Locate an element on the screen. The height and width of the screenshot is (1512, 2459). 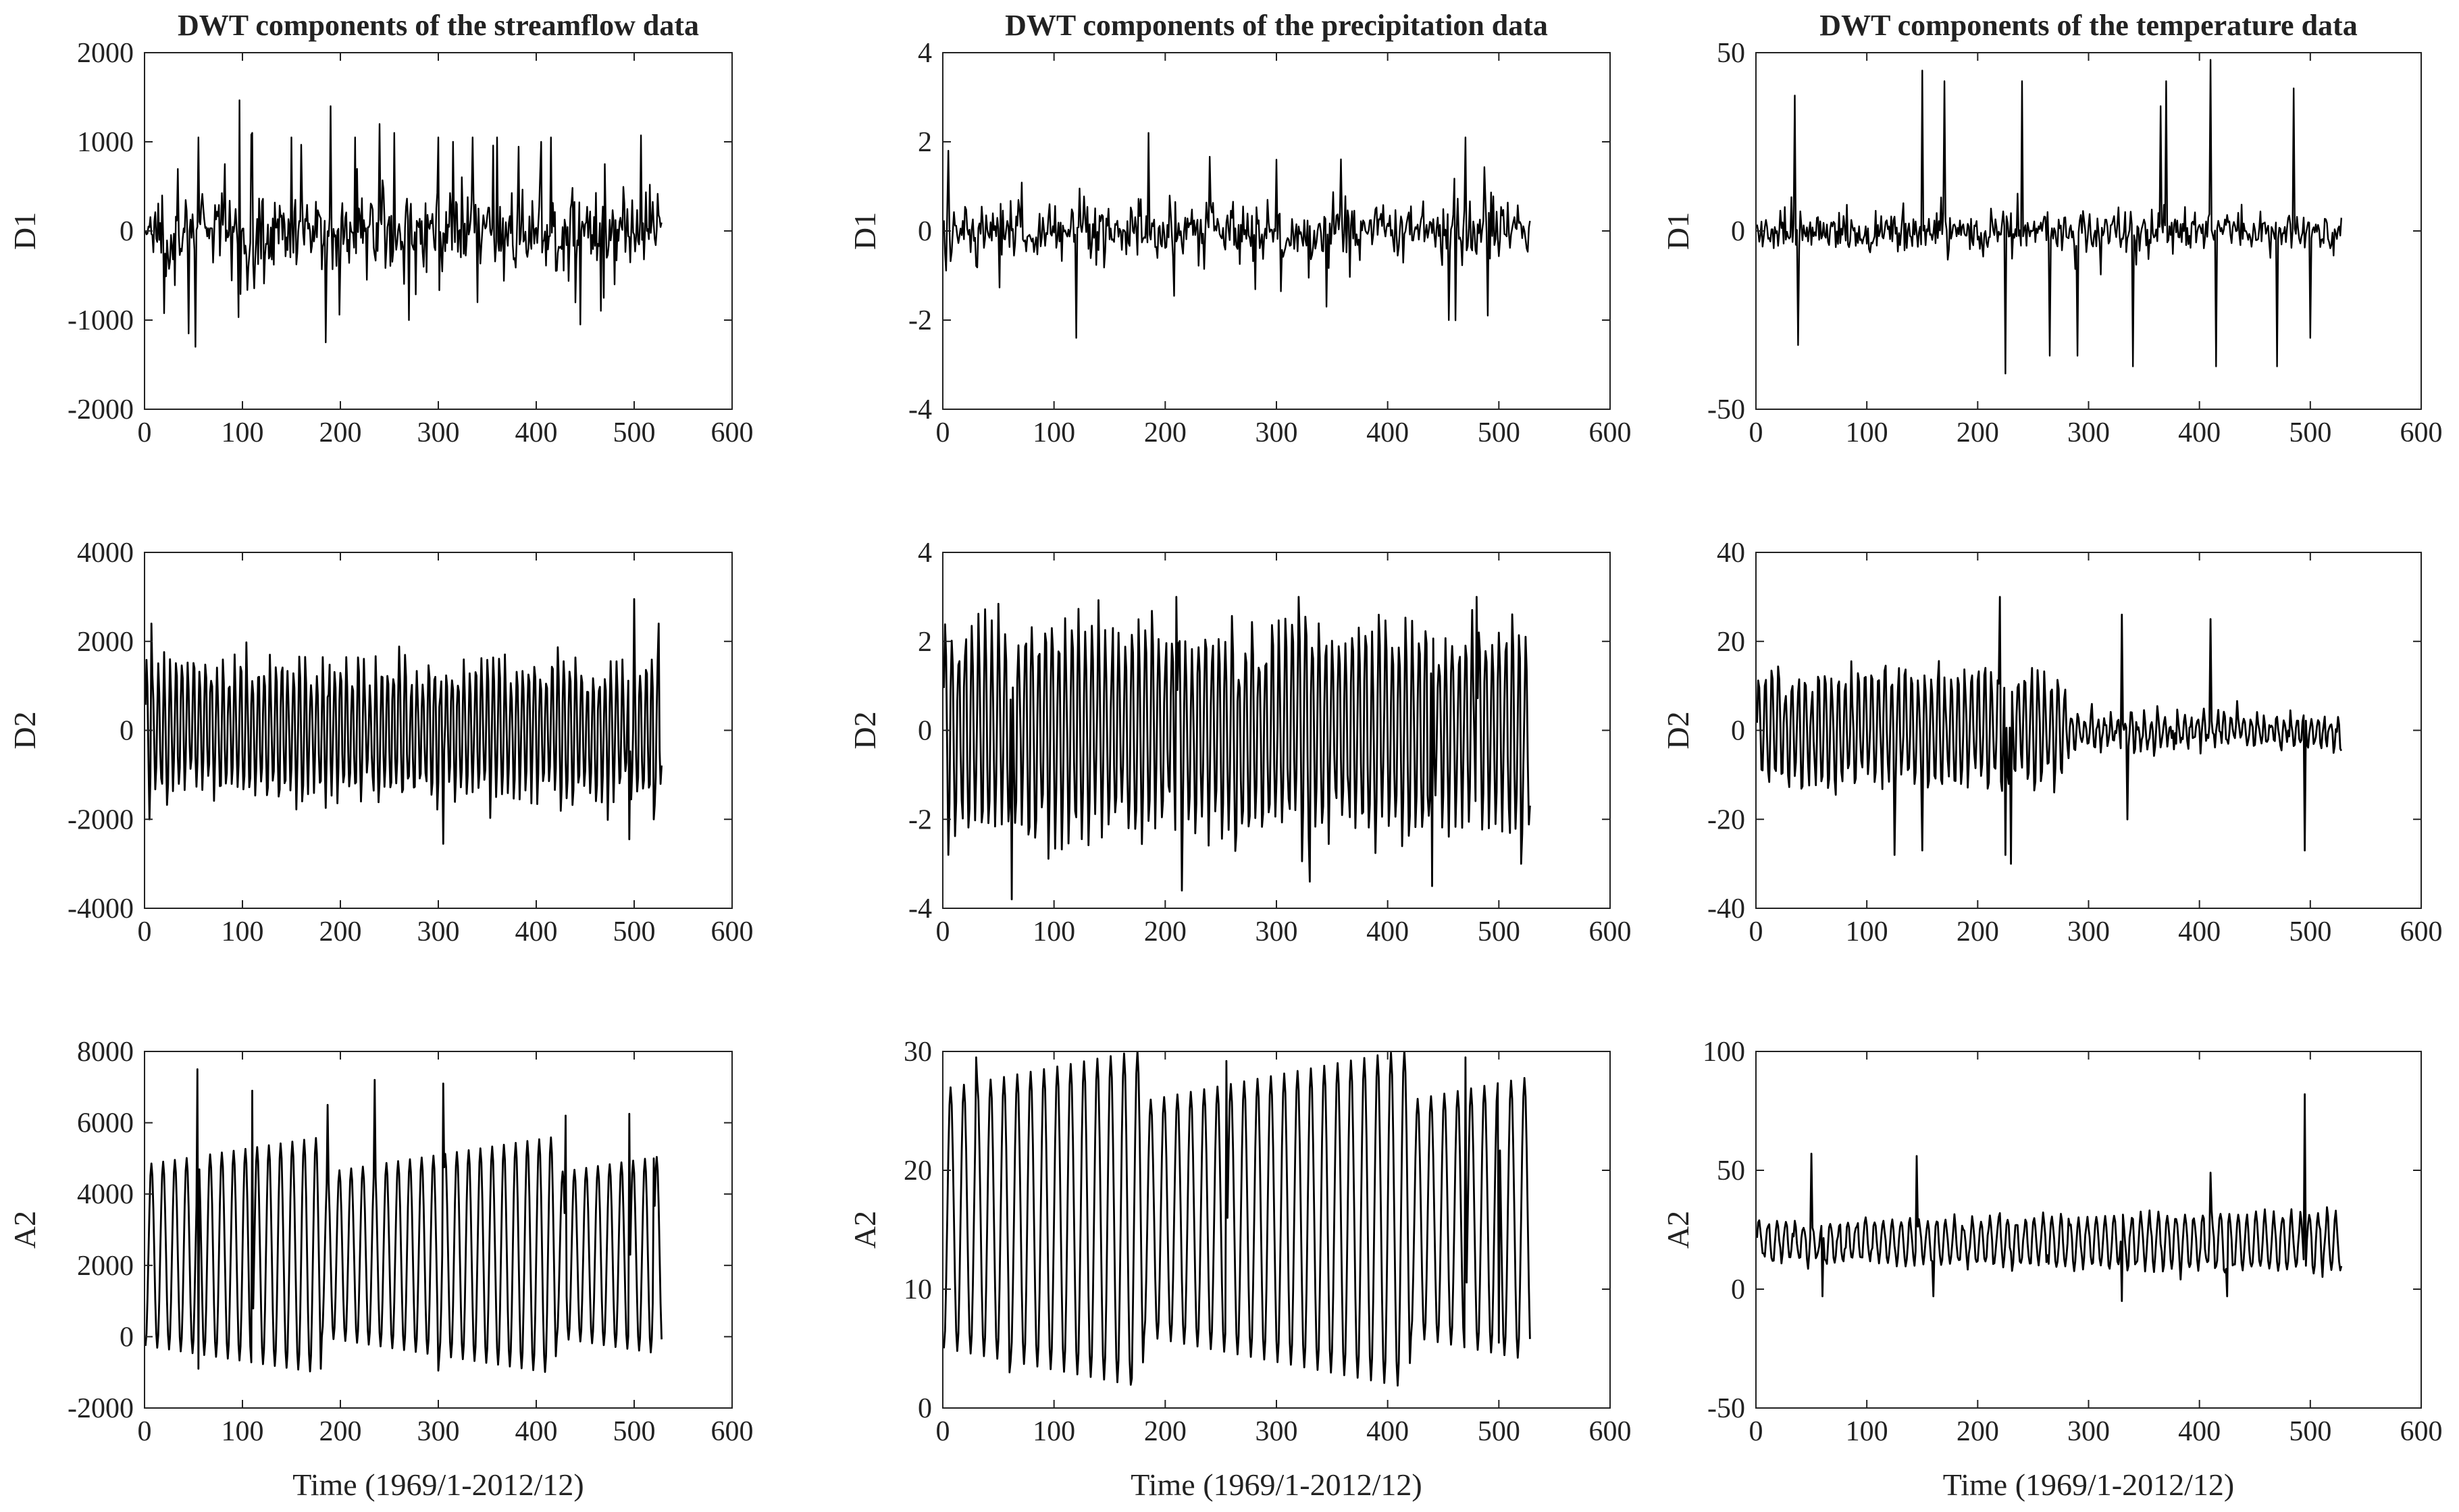
panel-1-1-xtick-label: 300 is located at coordinates (438, 432).